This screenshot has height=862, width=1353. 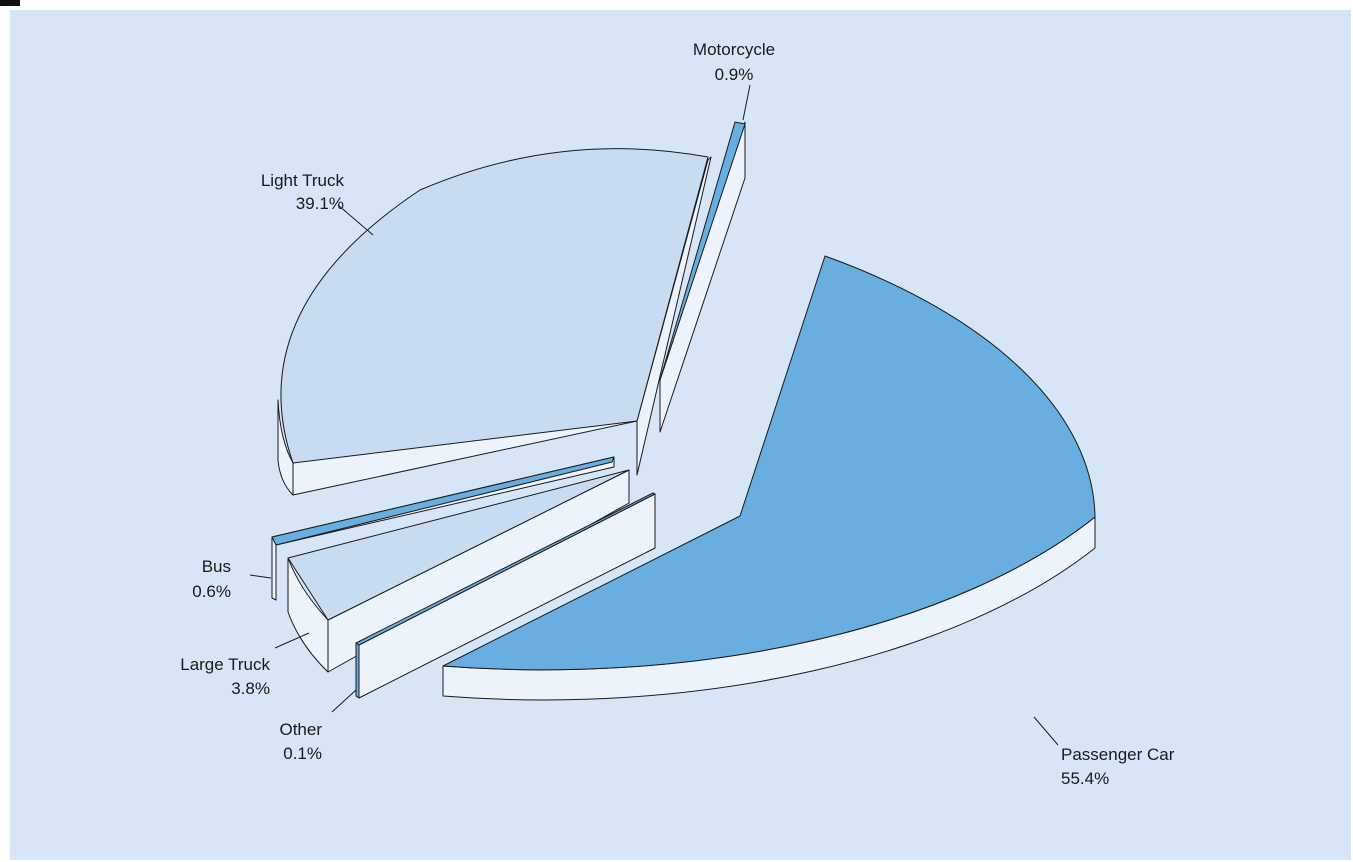 I want to click on label-light-truck-percent: 39.1%, so click(x=320, y=203).